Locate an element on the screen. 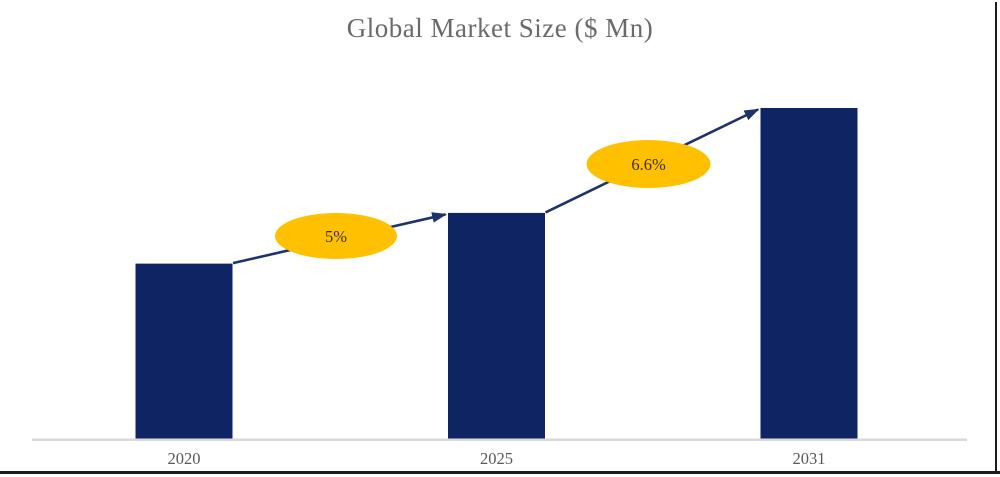  bar-2025 is located at coordinates (496, 325).